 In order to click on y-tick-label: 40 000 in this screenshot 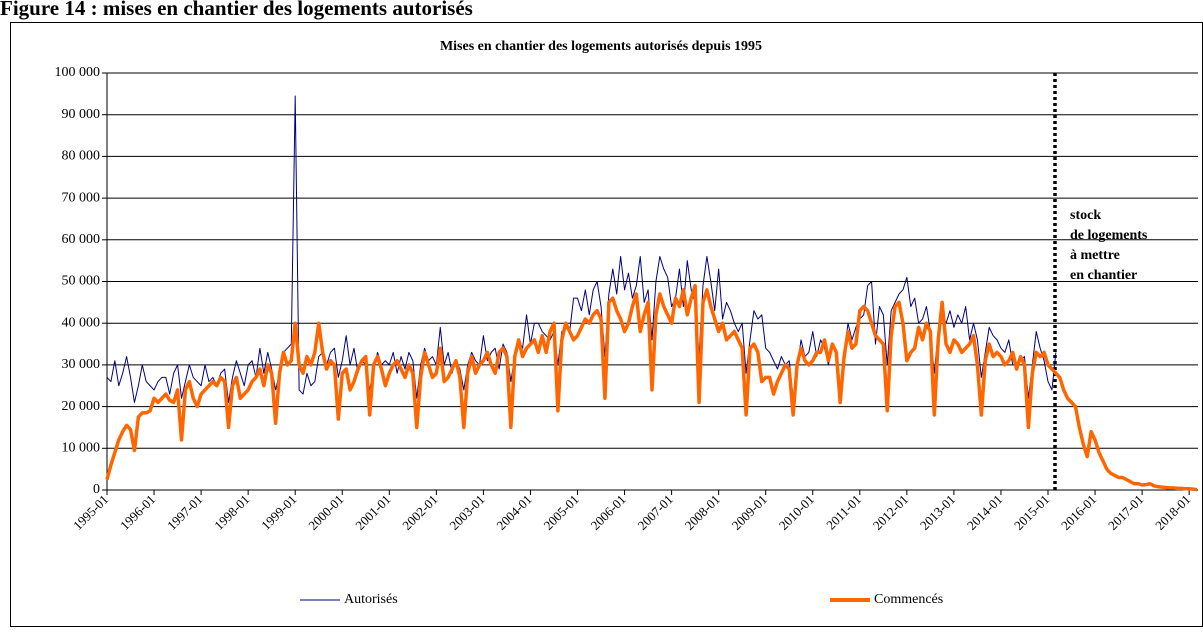, I will do `click(81, 322)`.